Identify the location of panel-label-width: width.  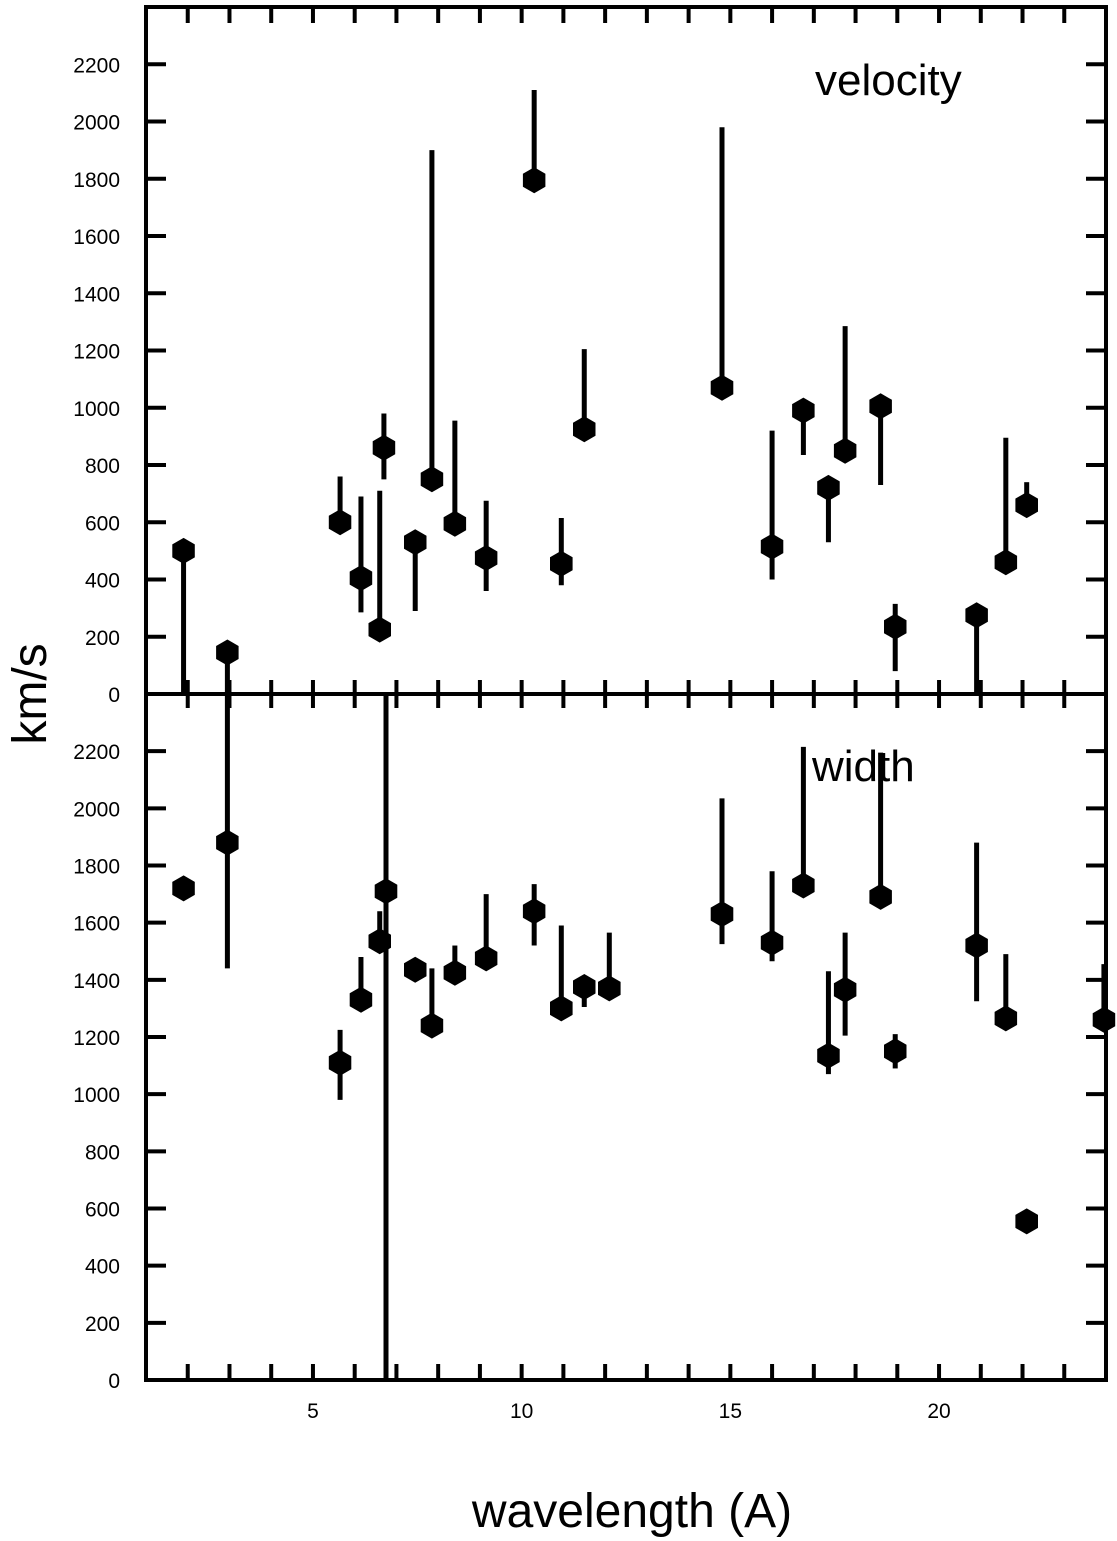
(863, 766).